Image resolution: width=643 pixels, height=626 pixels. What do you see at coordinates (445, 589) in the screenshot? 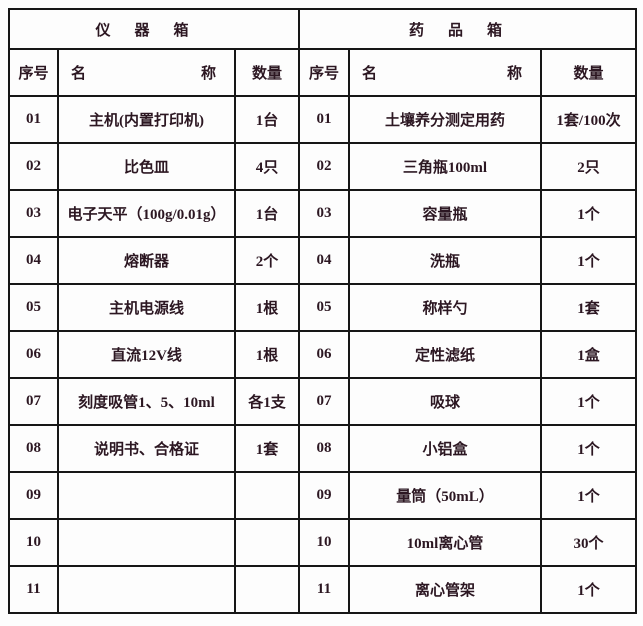
I see `item-name-cell: 离心管架` at bounding box center [445, 589].